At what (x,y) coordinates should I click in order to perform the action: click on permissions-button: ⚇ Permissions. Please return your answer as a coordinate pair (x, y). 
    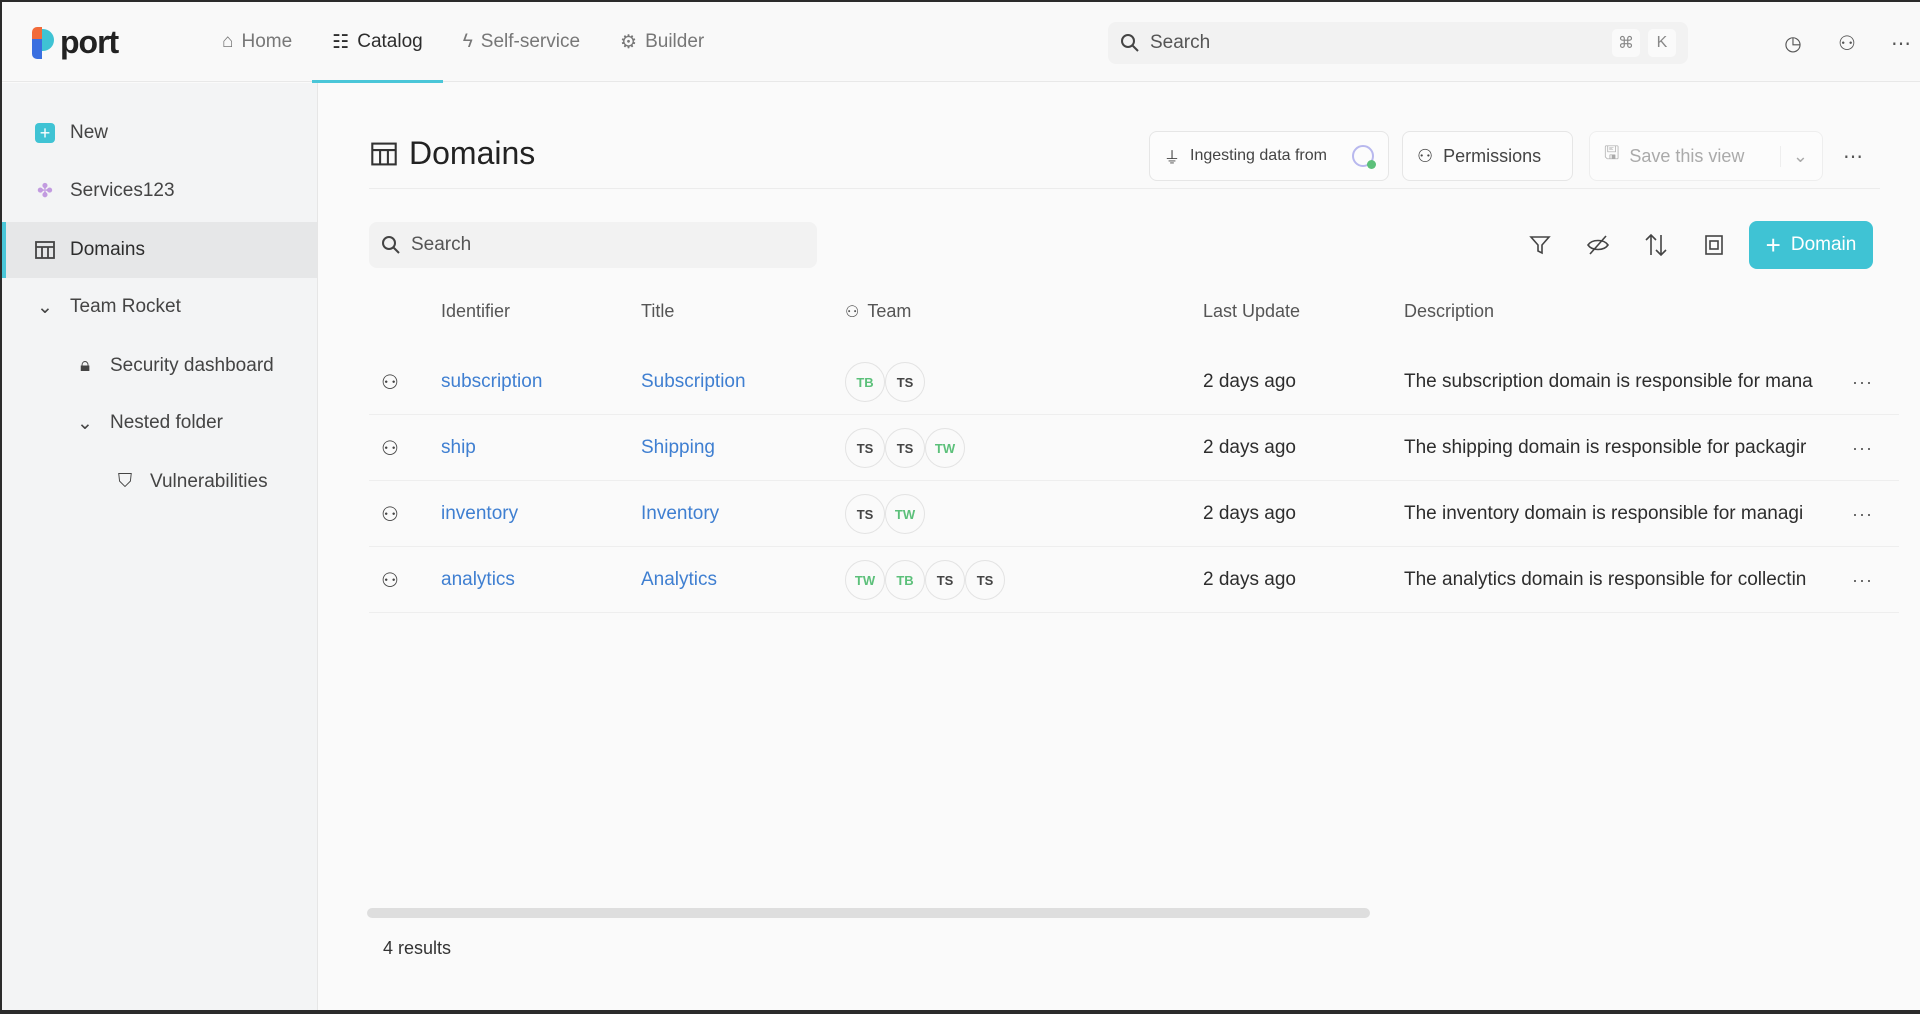
    Looking at the image, I should click on (1487, 156).